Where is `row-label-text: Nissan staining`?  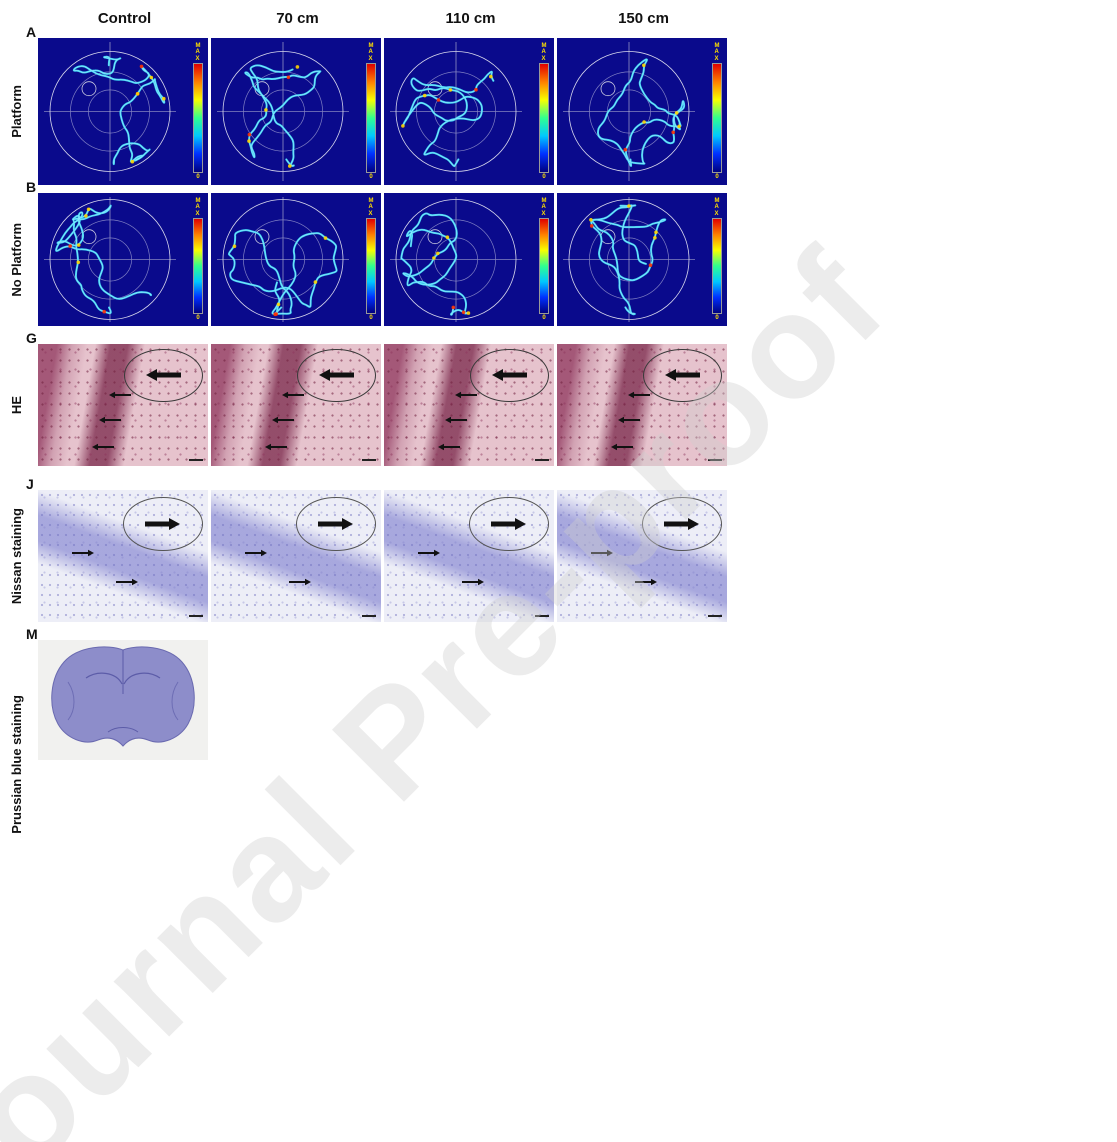 row-label-text: Nissan staining is located at coordinates (16, 556).